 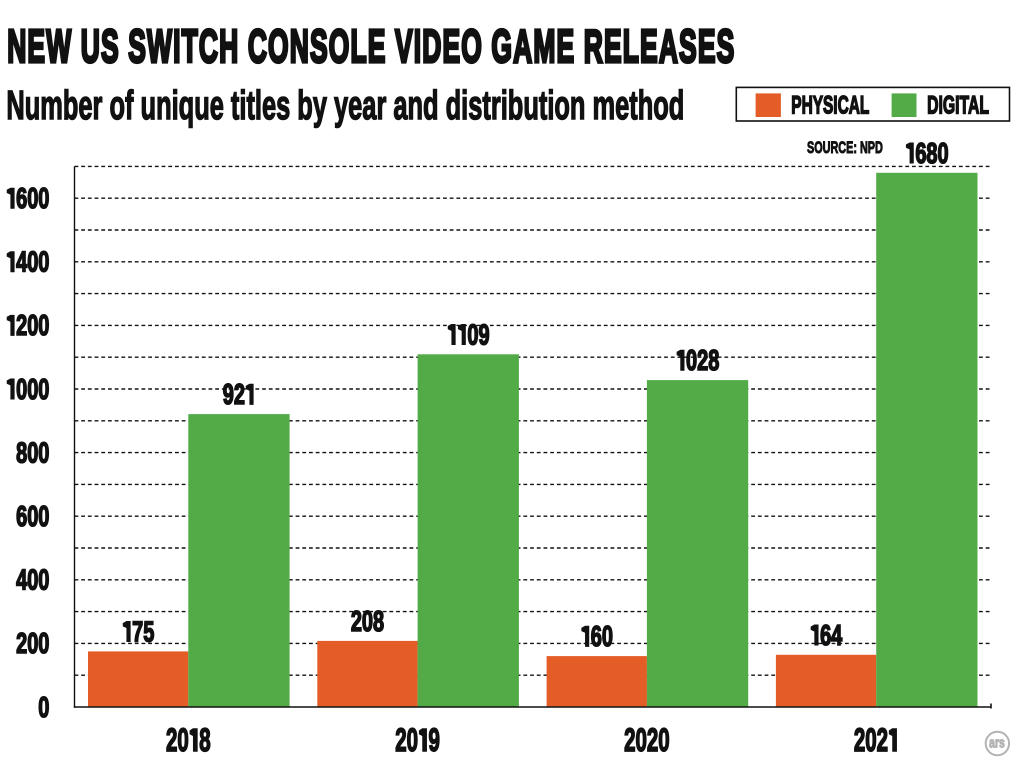 What do you see at coordinates (997, 743) in the screenshot?
I see `svg-text: ars` at bounding box center [997, 743].